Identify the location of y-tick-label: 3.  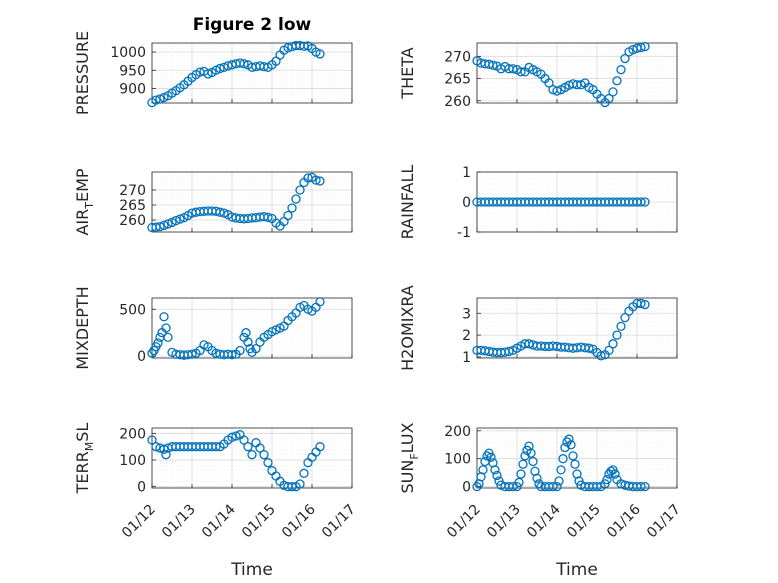
(466, 314).